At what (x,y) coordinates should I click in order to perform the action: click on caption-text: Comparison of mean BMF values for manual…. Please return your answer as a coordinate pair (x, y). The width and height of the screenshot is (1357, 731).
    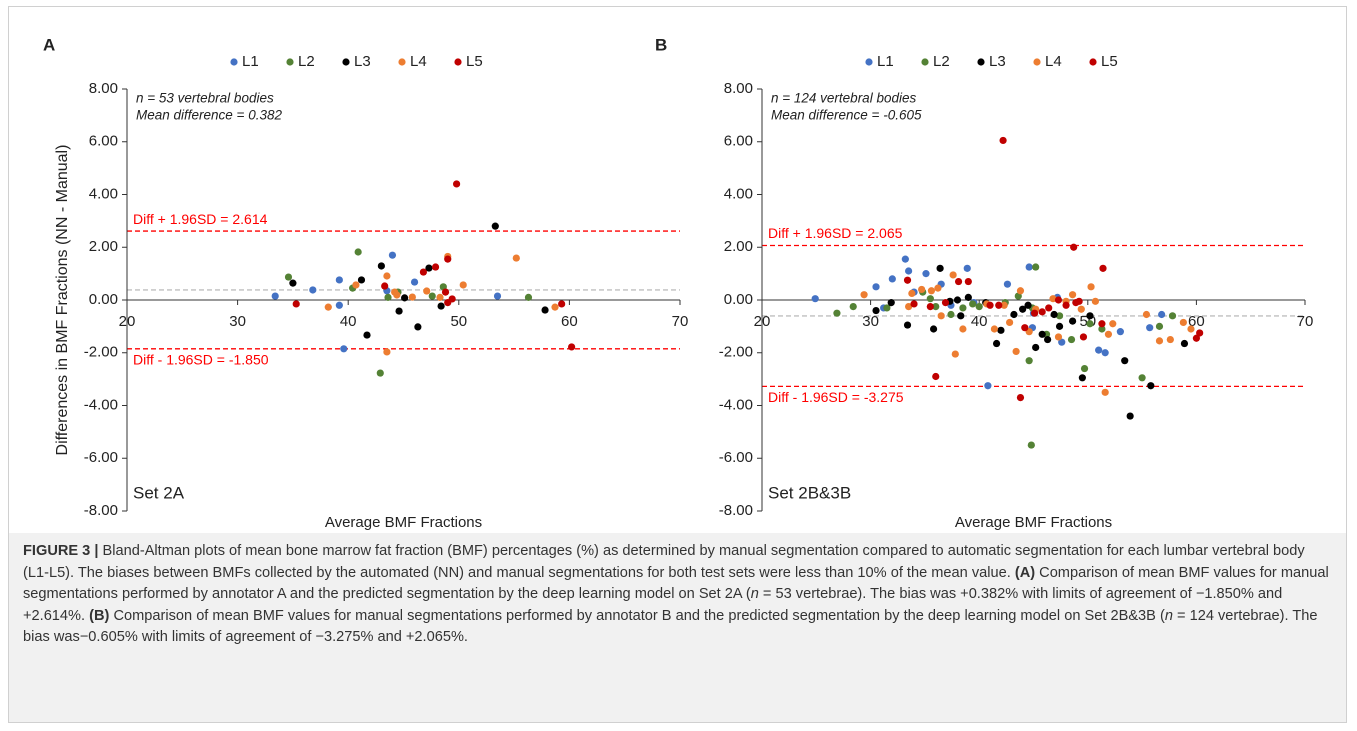
    Looking at the image, I should click on (637, 615).